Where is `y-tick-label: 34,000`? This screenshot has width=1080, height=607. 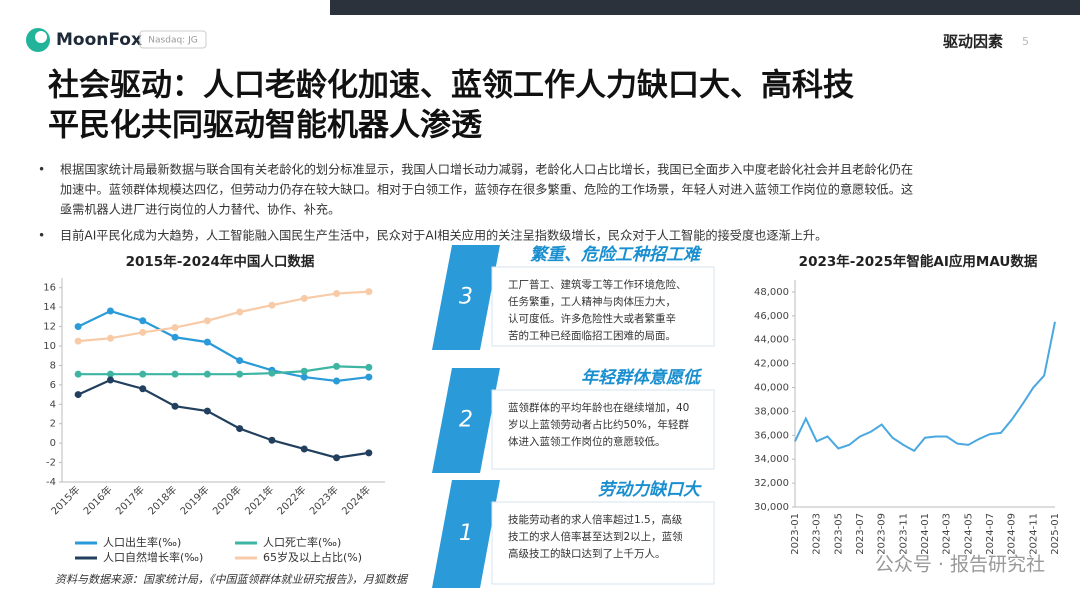 y-tick-label: 34,000 is located at coordinates (771, 459).